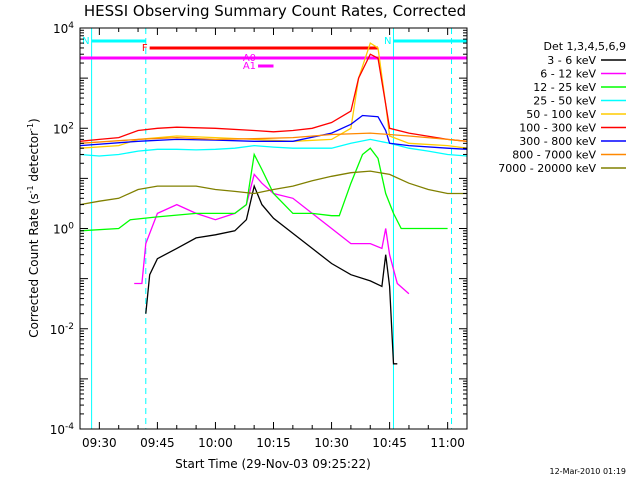  I want to click on flag-label: F, so click(145, 48).